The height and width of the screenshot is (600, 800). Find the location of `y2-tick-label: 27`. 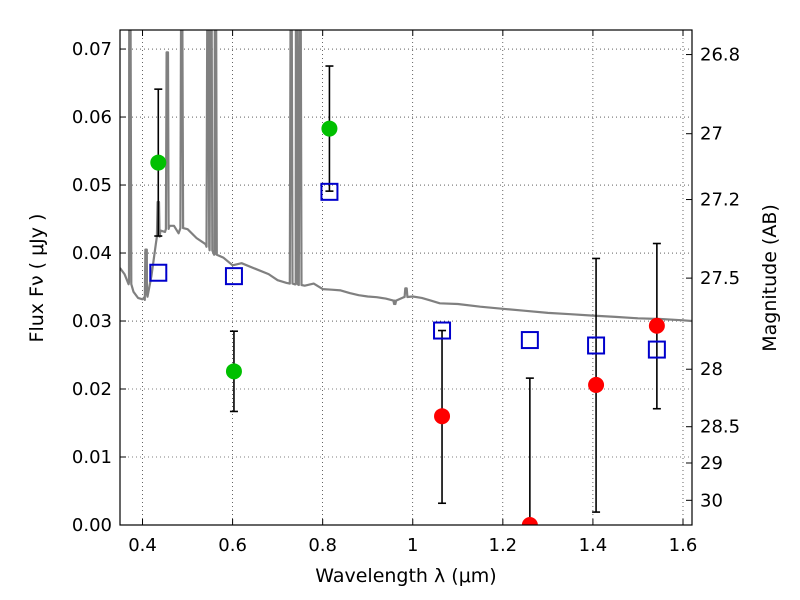

y2-tick-label: 27 is located at coordinates (711, 134).